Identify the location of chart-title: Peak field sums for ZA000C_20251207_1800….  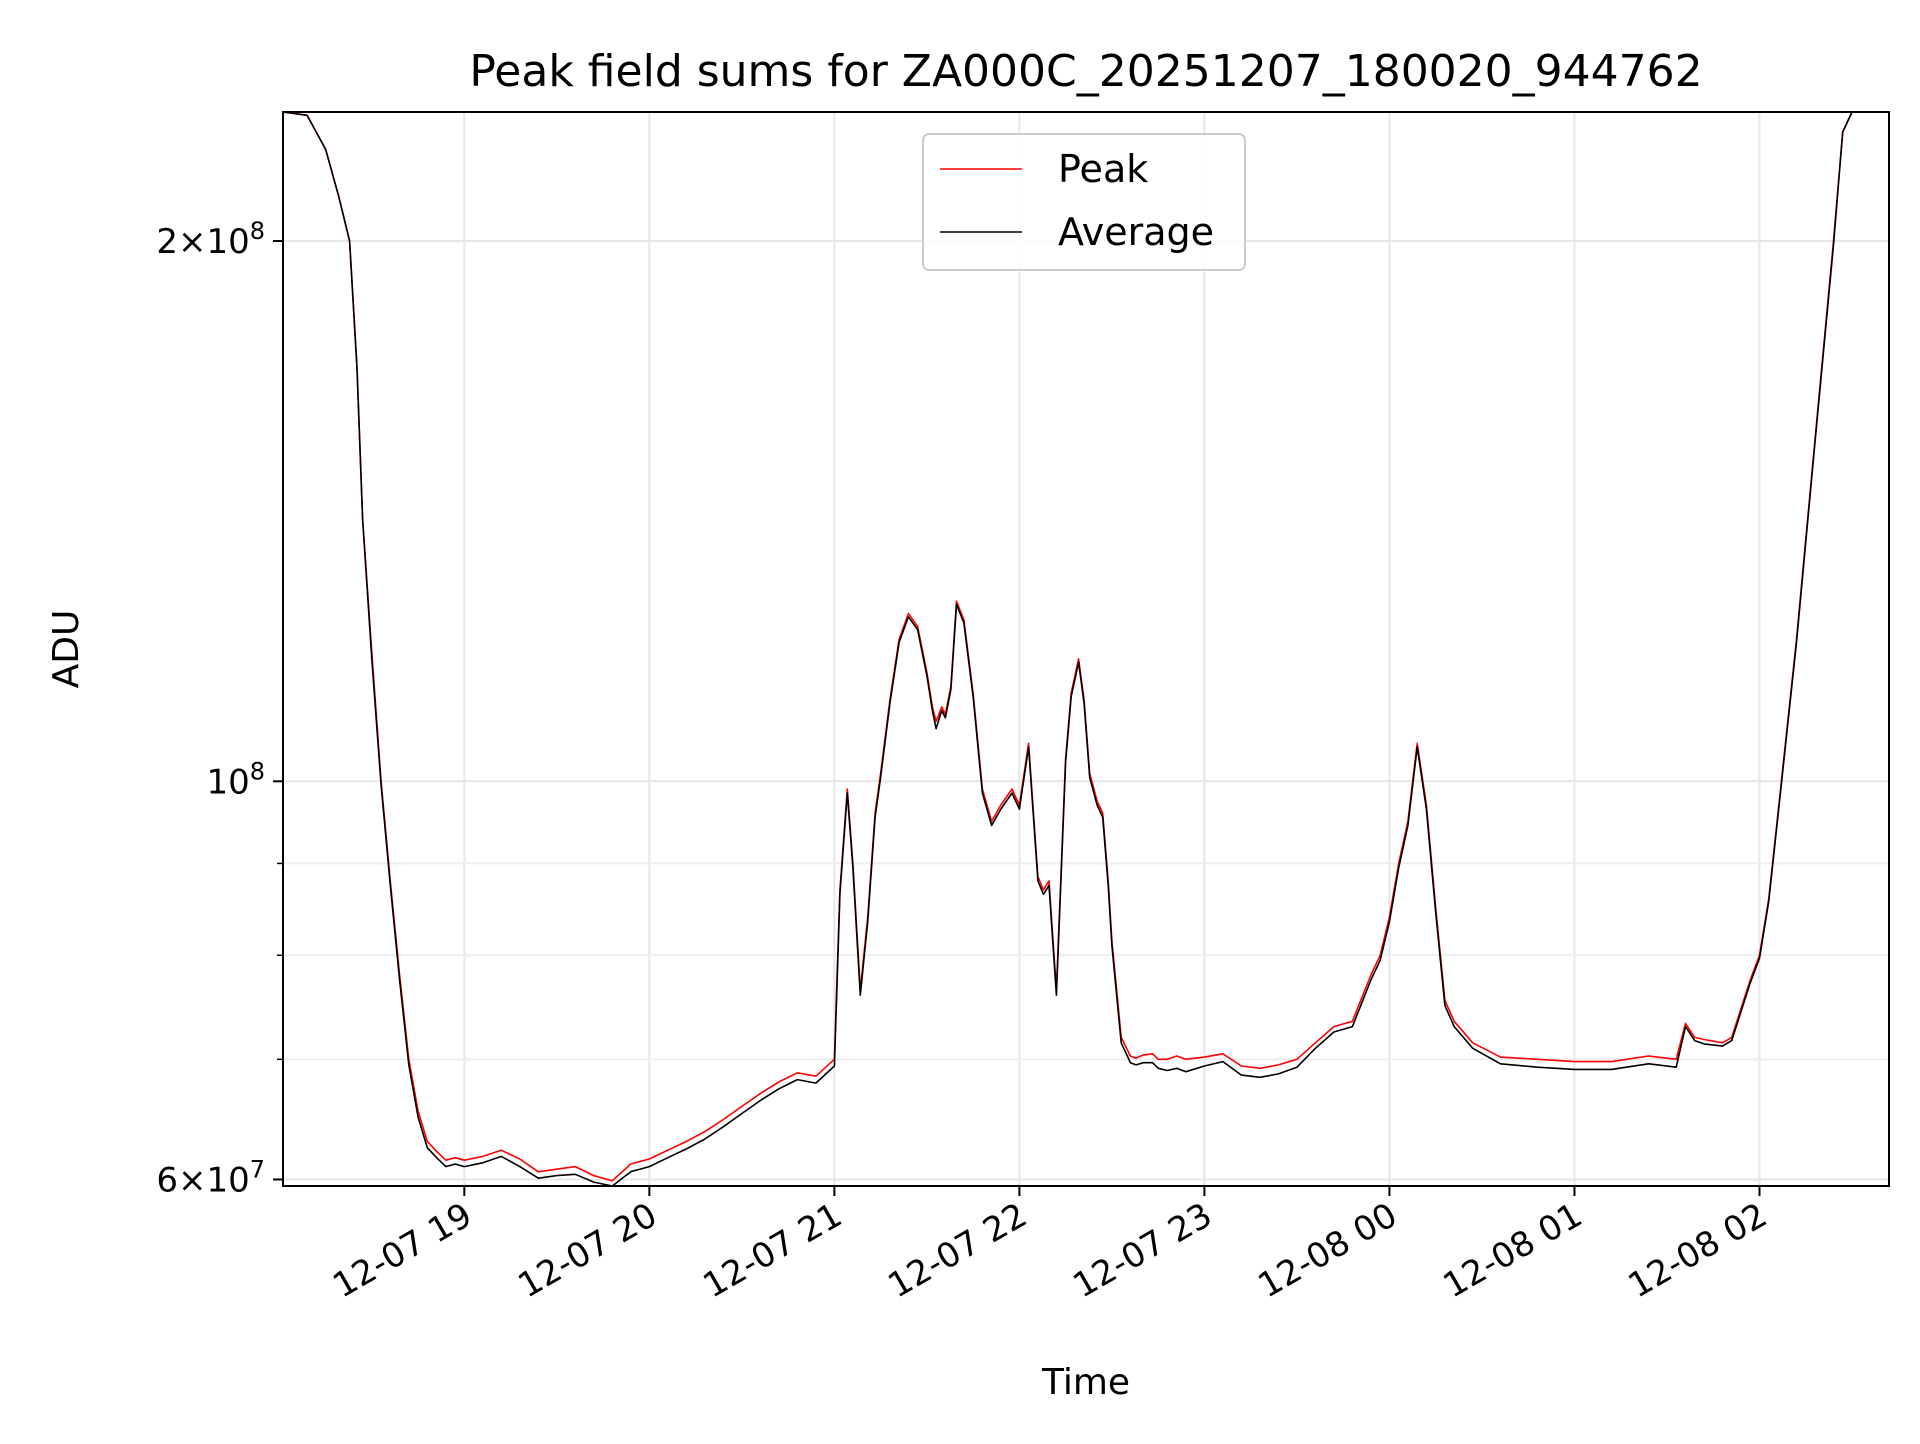
(1085, 71).